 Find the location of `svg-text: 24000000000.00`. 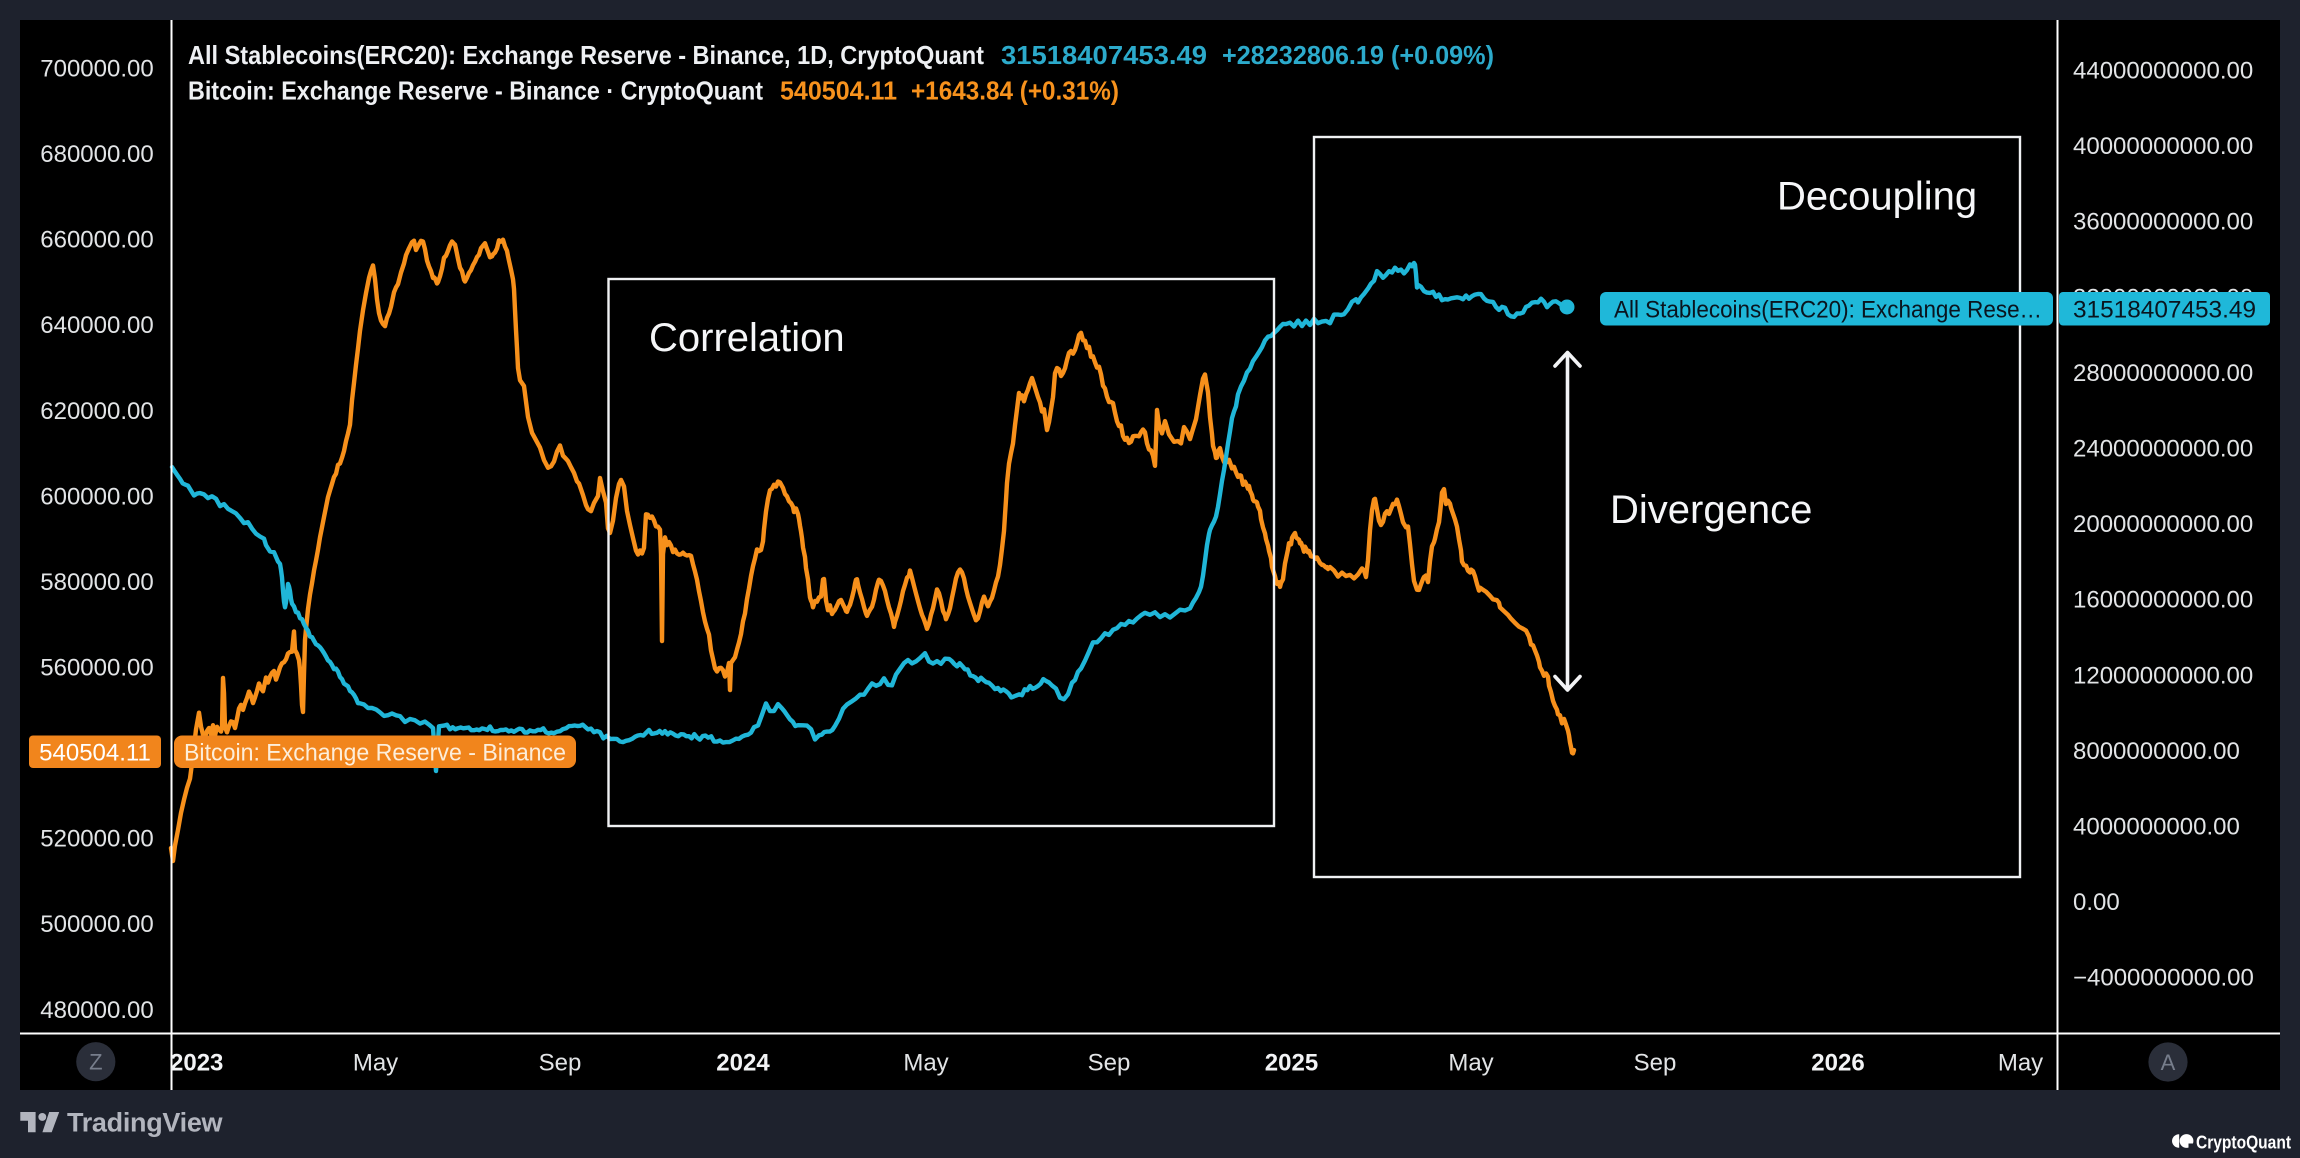

svg-text: 24000000000.00 is located at coordinates (2163, 449).